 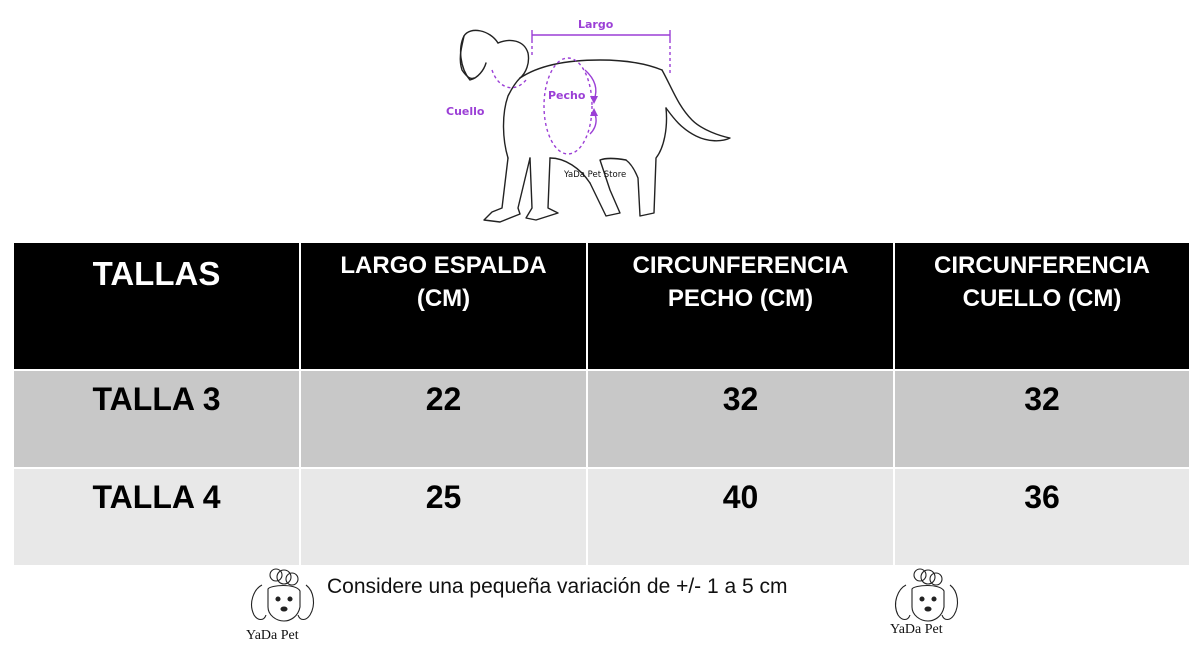 I want to click on header-neck-line2: CUELLO (CM), so click(x=1042, y=298).